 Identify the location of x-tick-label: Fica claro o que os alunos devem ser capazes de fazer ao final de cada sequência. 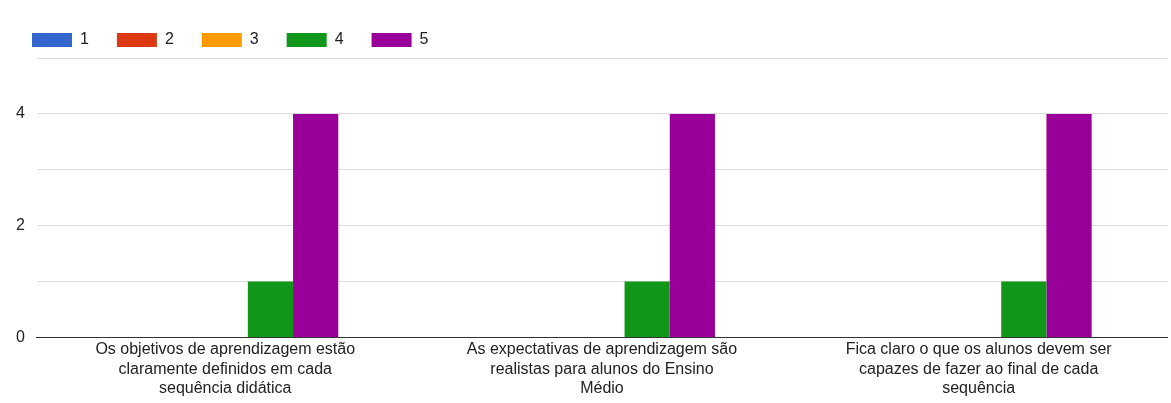
(979, 368).